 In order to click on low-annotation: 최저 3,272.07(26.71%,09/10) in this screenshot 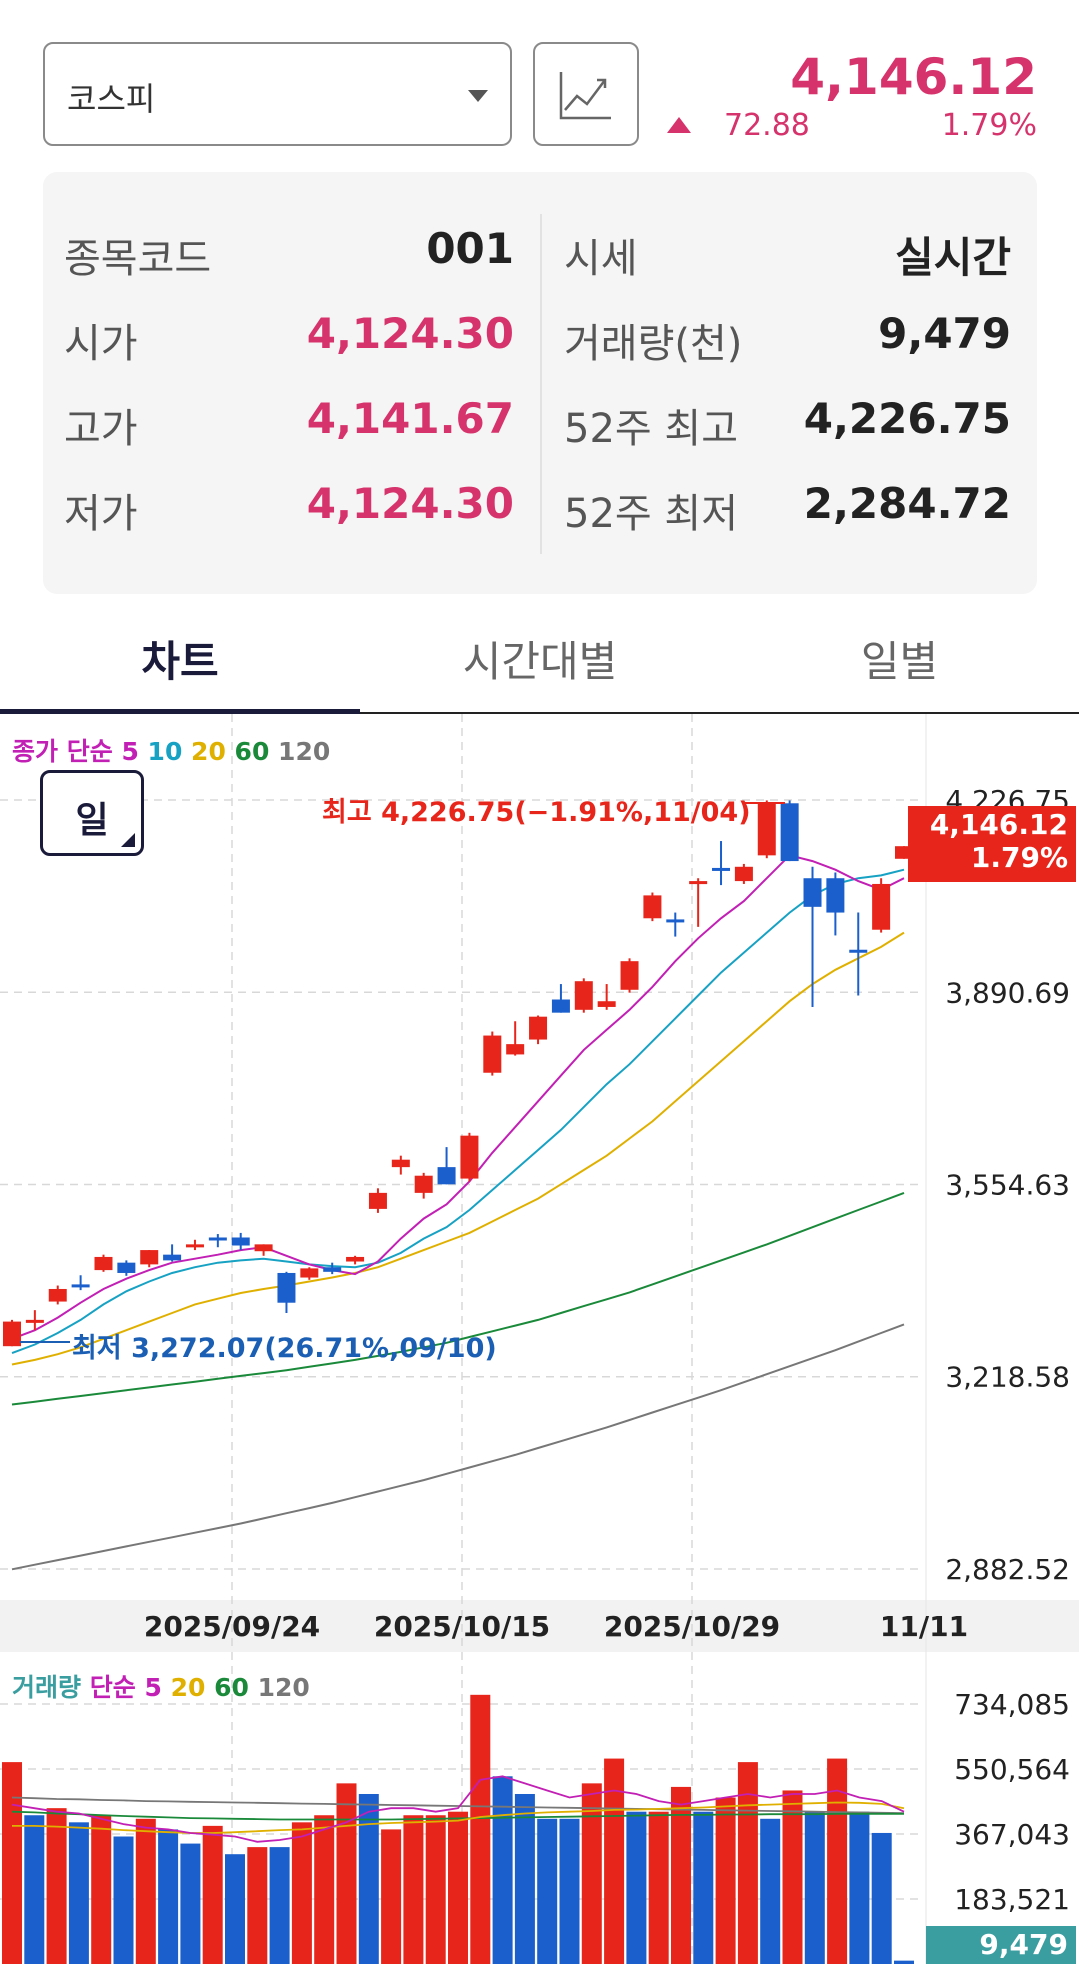, I will do `click(284, 1348)`.